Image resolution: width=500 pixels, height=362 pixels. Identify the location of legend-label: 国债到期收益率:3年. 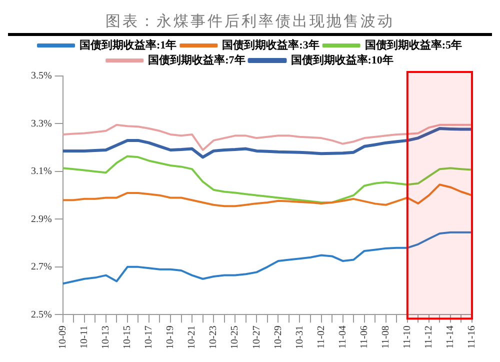
(271, 45).